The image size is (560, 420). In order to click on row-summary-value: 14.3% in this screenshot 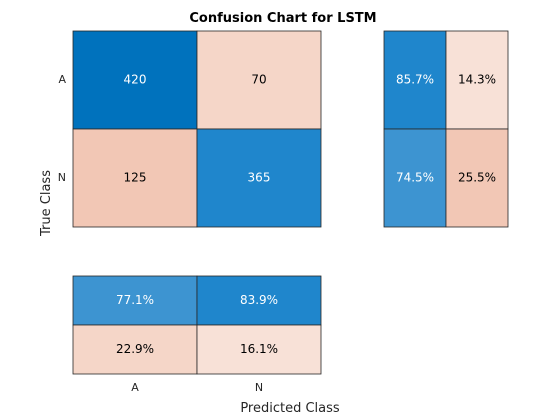, I will do `click(477, 80)`.